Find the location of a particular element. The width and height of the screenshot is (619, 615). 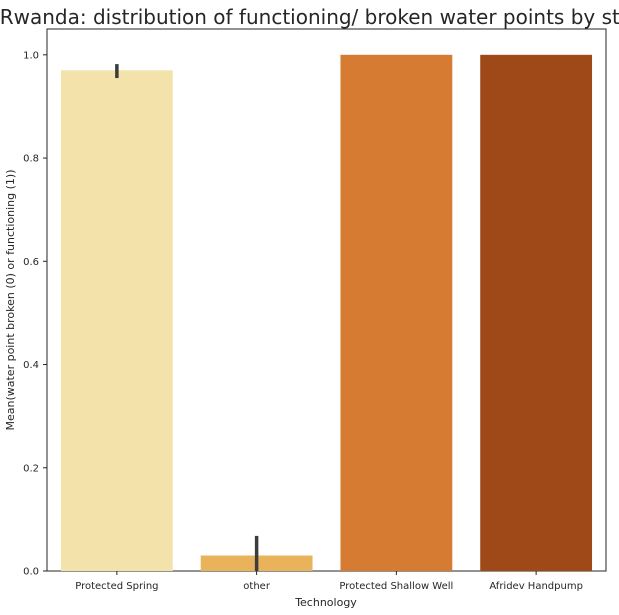

y-tick-label-2: 0.4 is located at coordinates (31, 365).